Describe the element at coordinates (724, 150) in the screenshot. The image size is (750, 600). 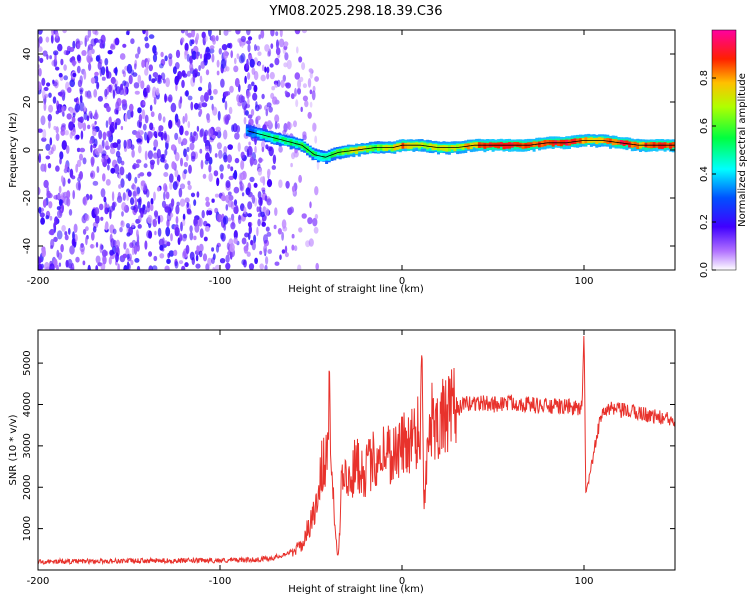
I see `colorbar-gradient` at that location.